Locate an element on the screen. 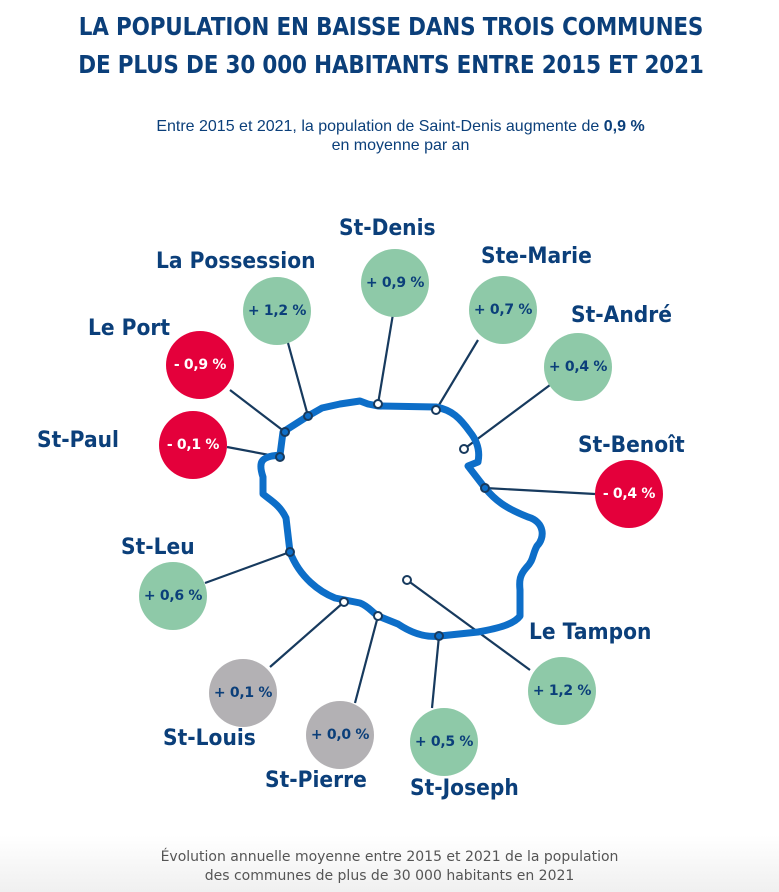 The width and height of the screenshot is (779, 892). commune-name-st-pierre: St-Pierre is located at coordinates (316, 780).